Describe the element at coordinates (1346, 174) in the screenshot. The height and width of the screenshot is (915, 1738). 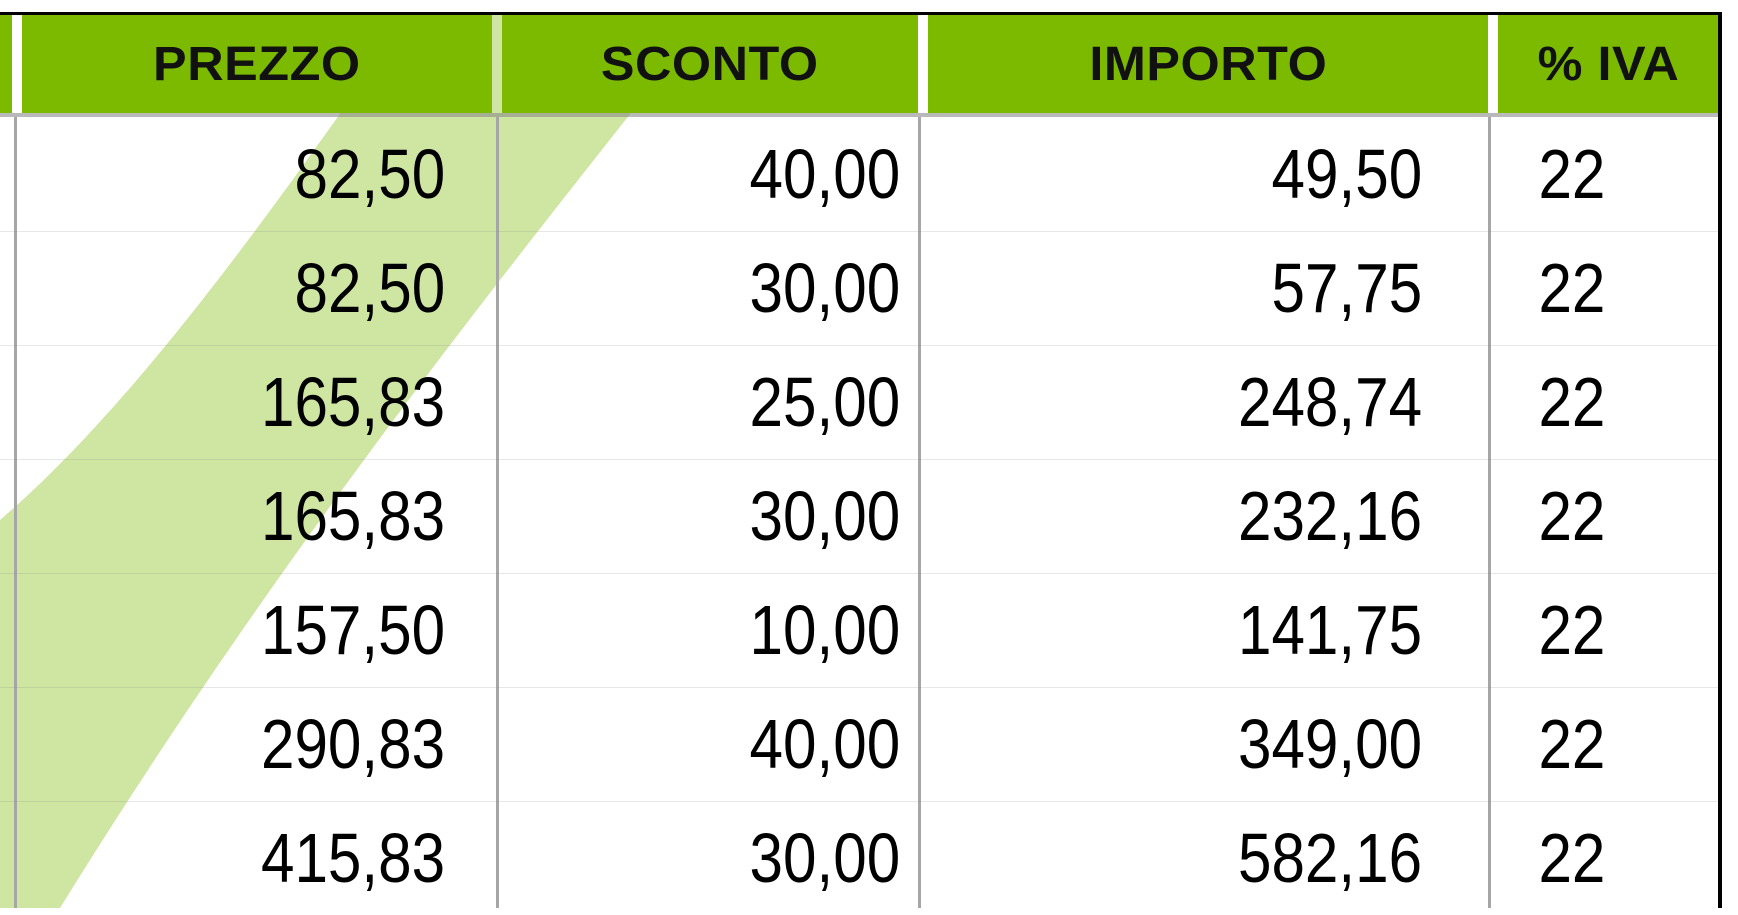
I see `cell-importo: 49,50` at that location.